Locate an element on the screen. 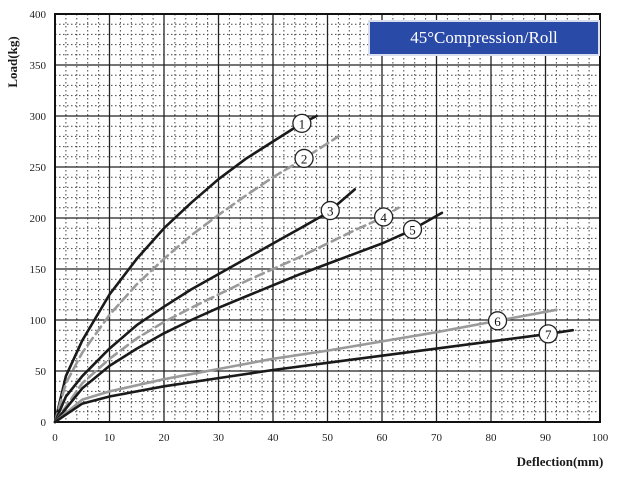 The width and height of the screenshot is (627, 482). y-tick-label: 150 is located at coordinates (38, 270).